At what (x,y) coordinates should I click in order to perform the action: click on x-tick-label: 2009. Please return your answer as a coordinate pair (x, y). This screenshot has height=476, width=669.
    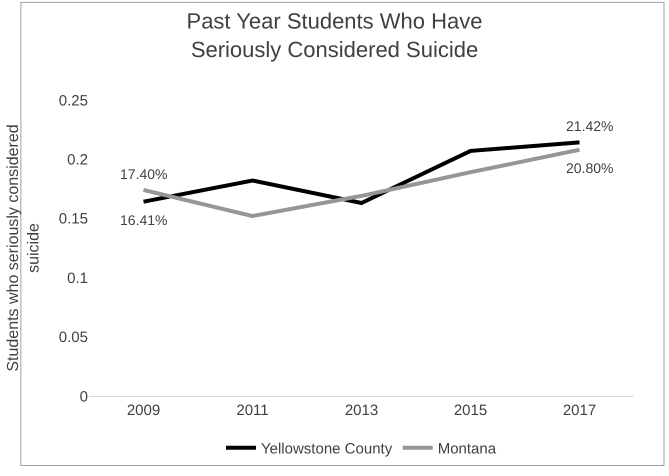
    Looking at the image, I should click on (143, 410).